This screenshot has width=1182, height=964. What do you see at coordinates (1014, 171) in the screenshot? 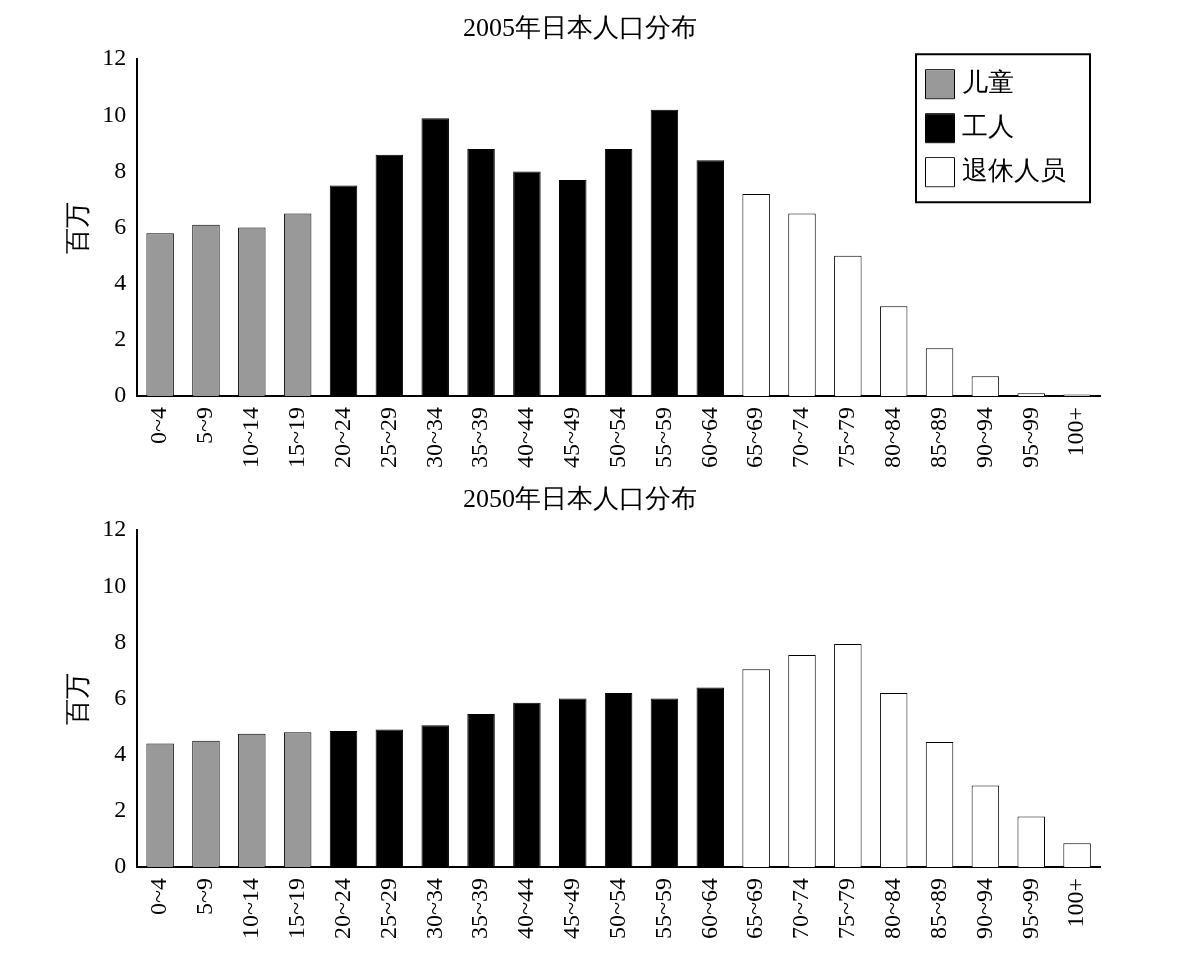
I see `legend-label: 退休人员` at bounding box center [1014, 171].